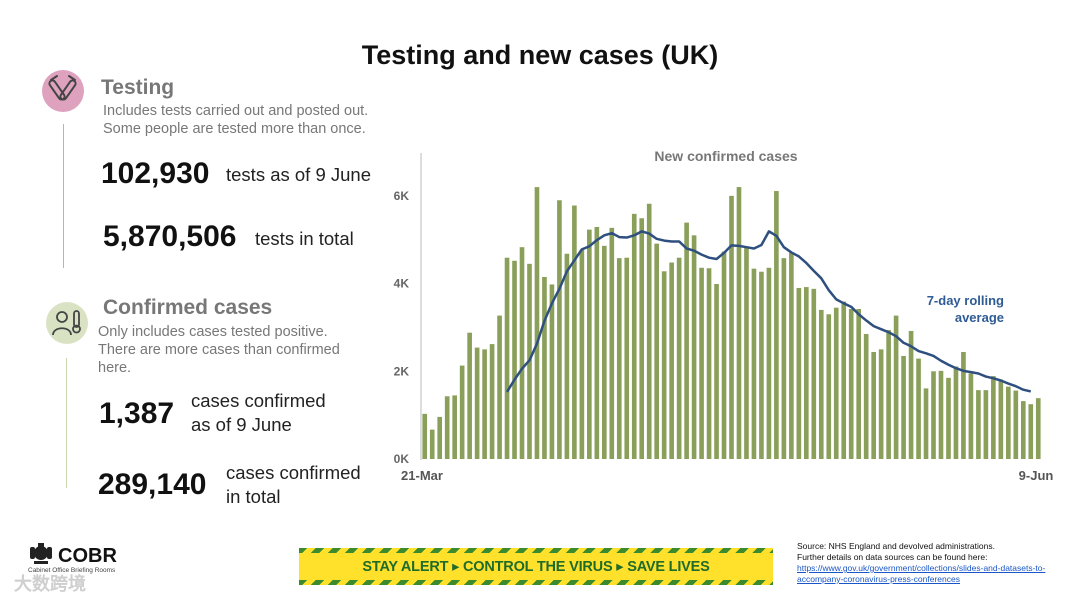 Image resolution: width=1080 pixels, height=604 pixels. I want to click on banner-control-virus: CONTROL THE VIRUS, so click(538, 566).